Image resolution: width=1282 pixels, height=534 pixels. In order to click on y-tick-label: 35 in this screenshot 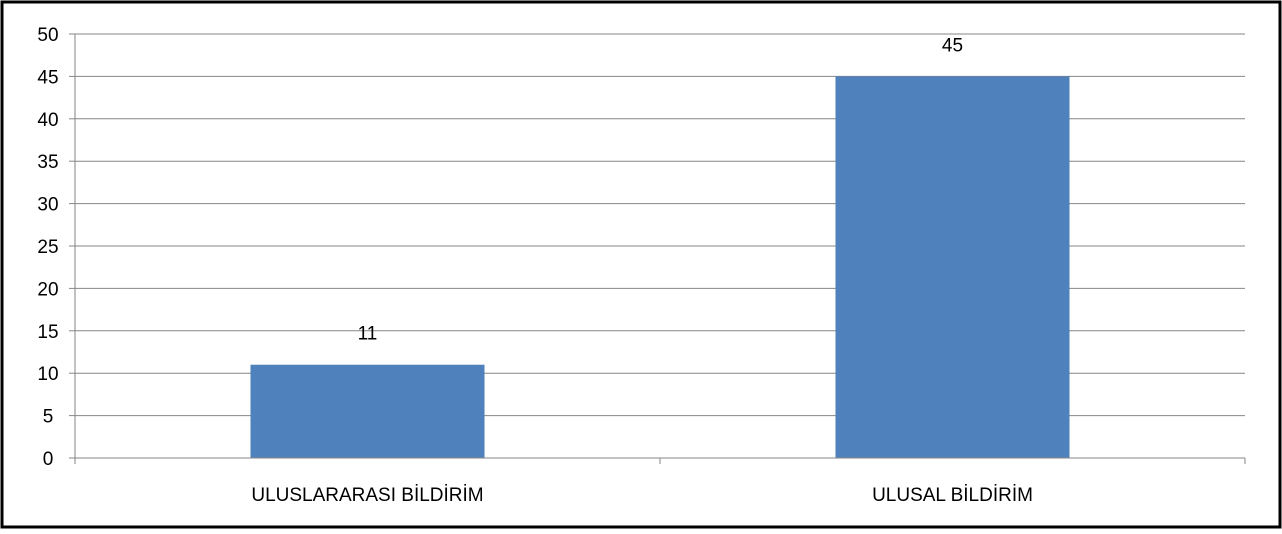, I will do `click(47, 162)`.